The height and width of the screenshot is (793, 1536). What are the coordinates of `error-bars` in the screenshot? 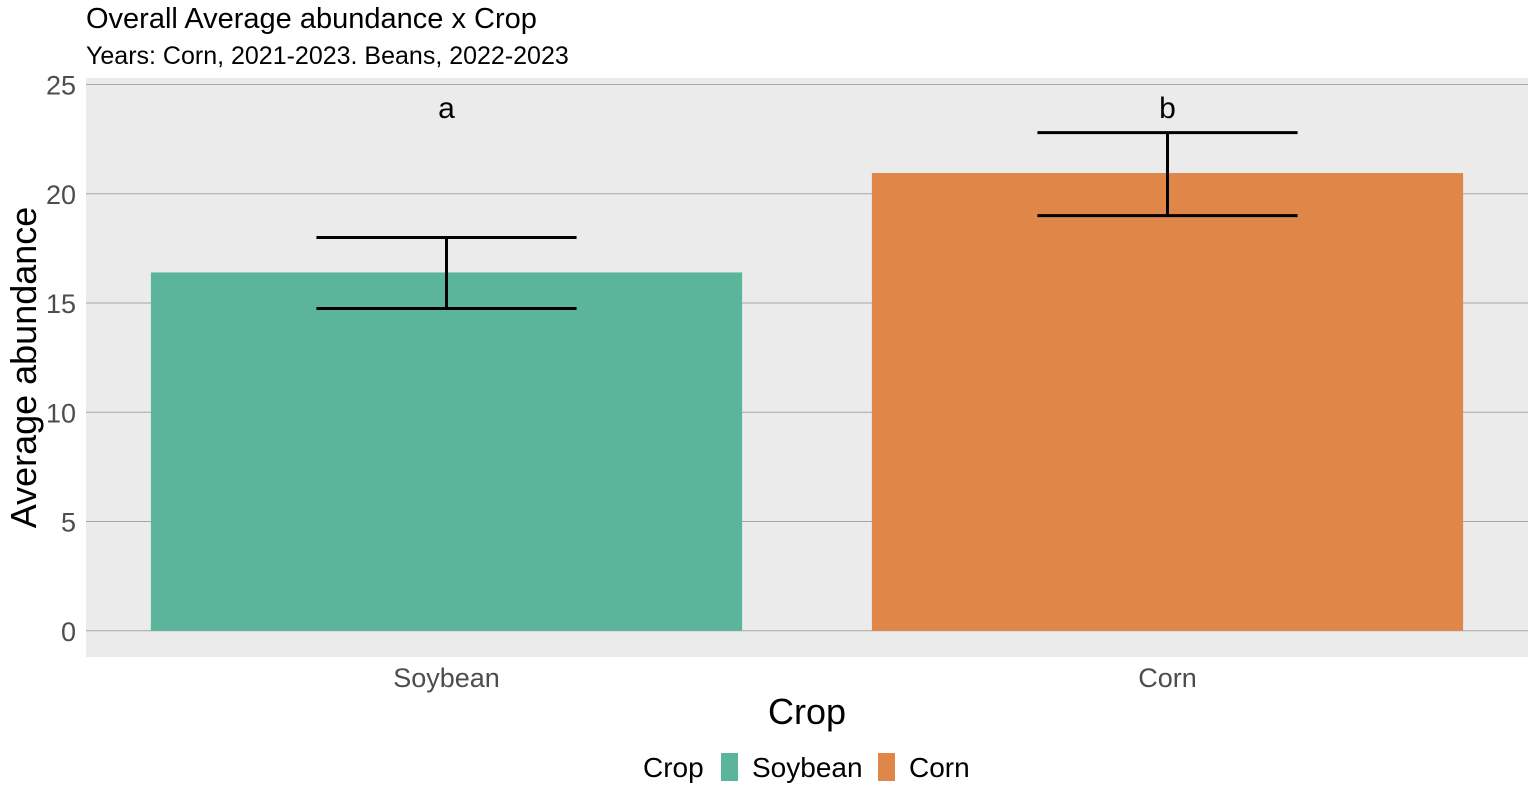 It's located at (807, 221).